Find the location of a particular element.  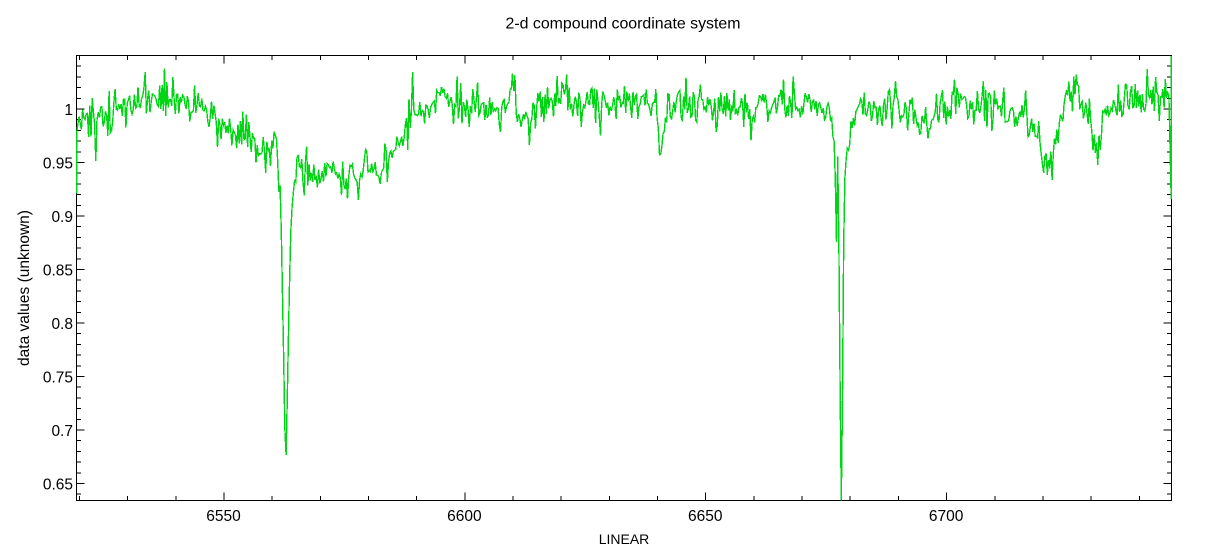

svg-text: 2-d compound coordinate system is located at coordinates (623, 24).